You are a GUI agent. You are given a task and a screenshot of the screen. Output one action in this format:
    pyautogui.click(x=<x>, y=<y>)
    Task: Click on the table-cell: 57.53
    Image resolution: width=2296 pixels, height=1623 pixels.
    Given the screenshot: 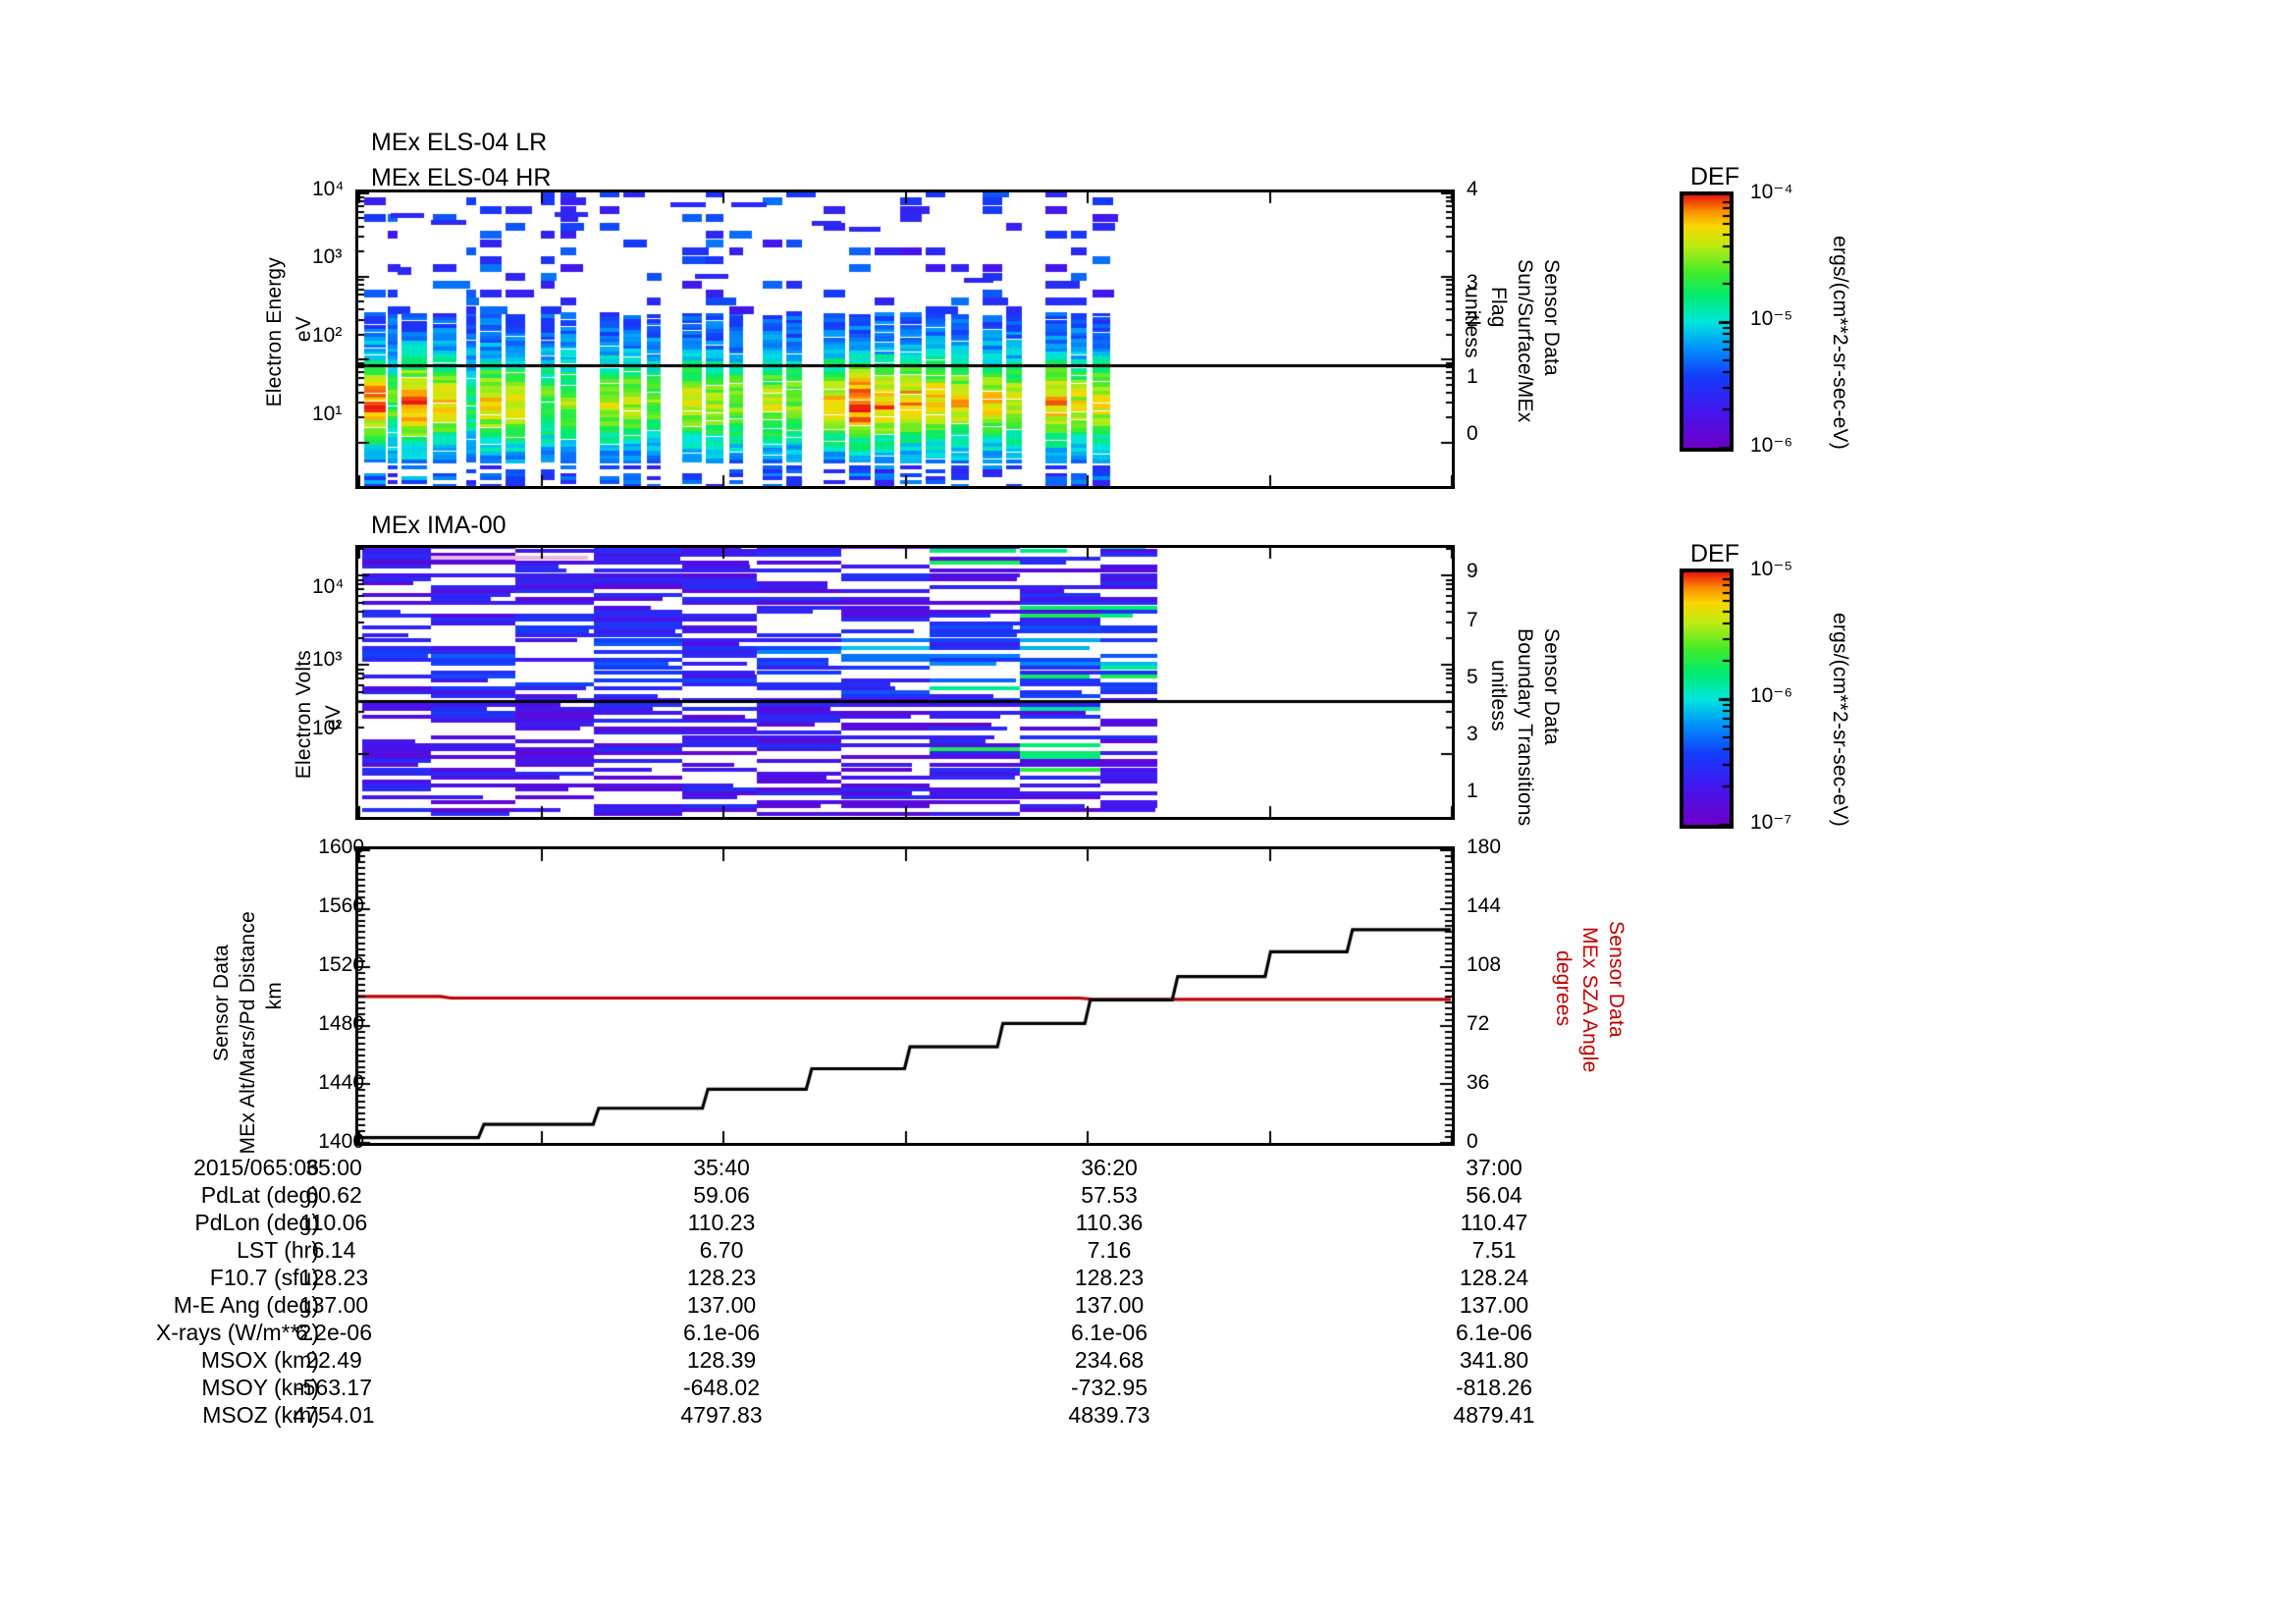 What is the action you would take?
    pyautogui.click(x=1109, y=1195)
    